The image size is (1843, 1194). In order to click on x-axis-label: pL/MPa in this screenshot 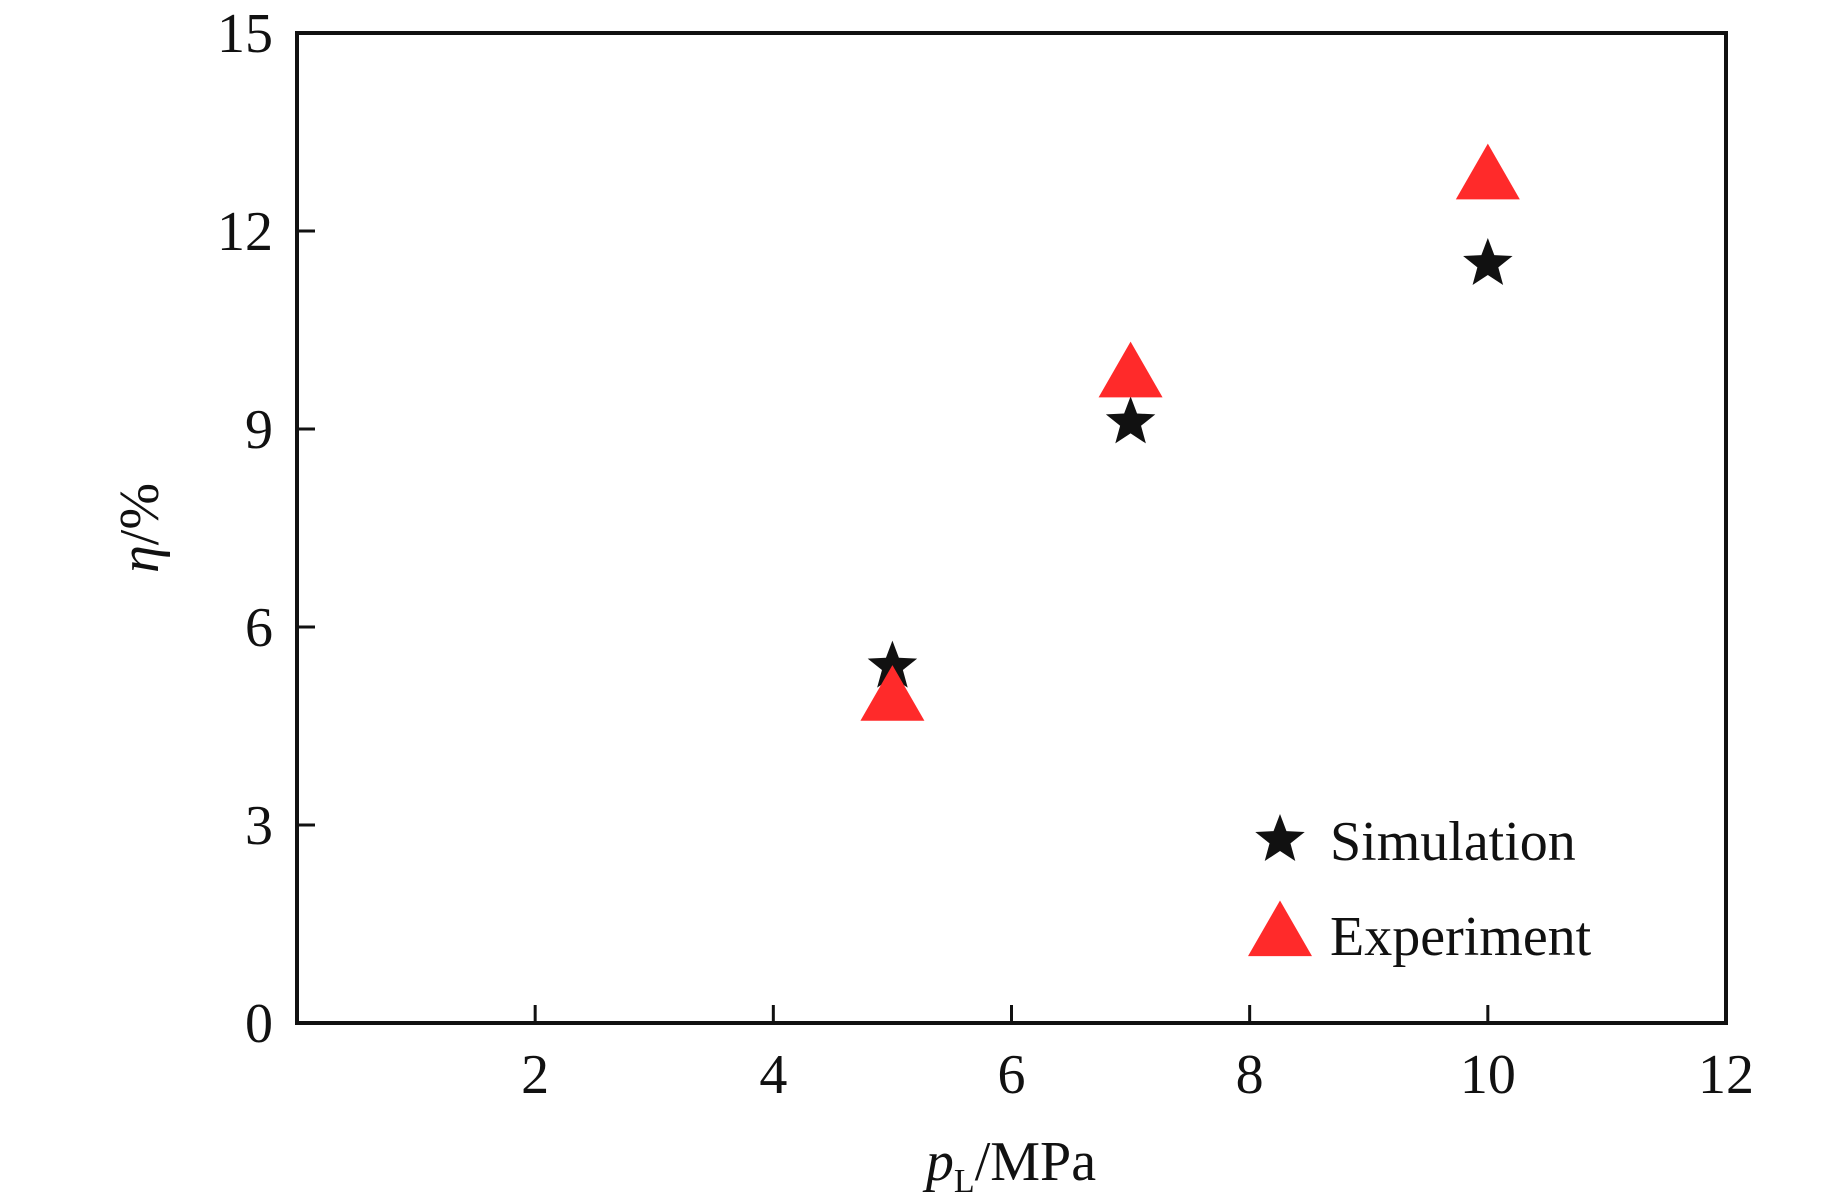, I will do `click(1009, 1162)`.